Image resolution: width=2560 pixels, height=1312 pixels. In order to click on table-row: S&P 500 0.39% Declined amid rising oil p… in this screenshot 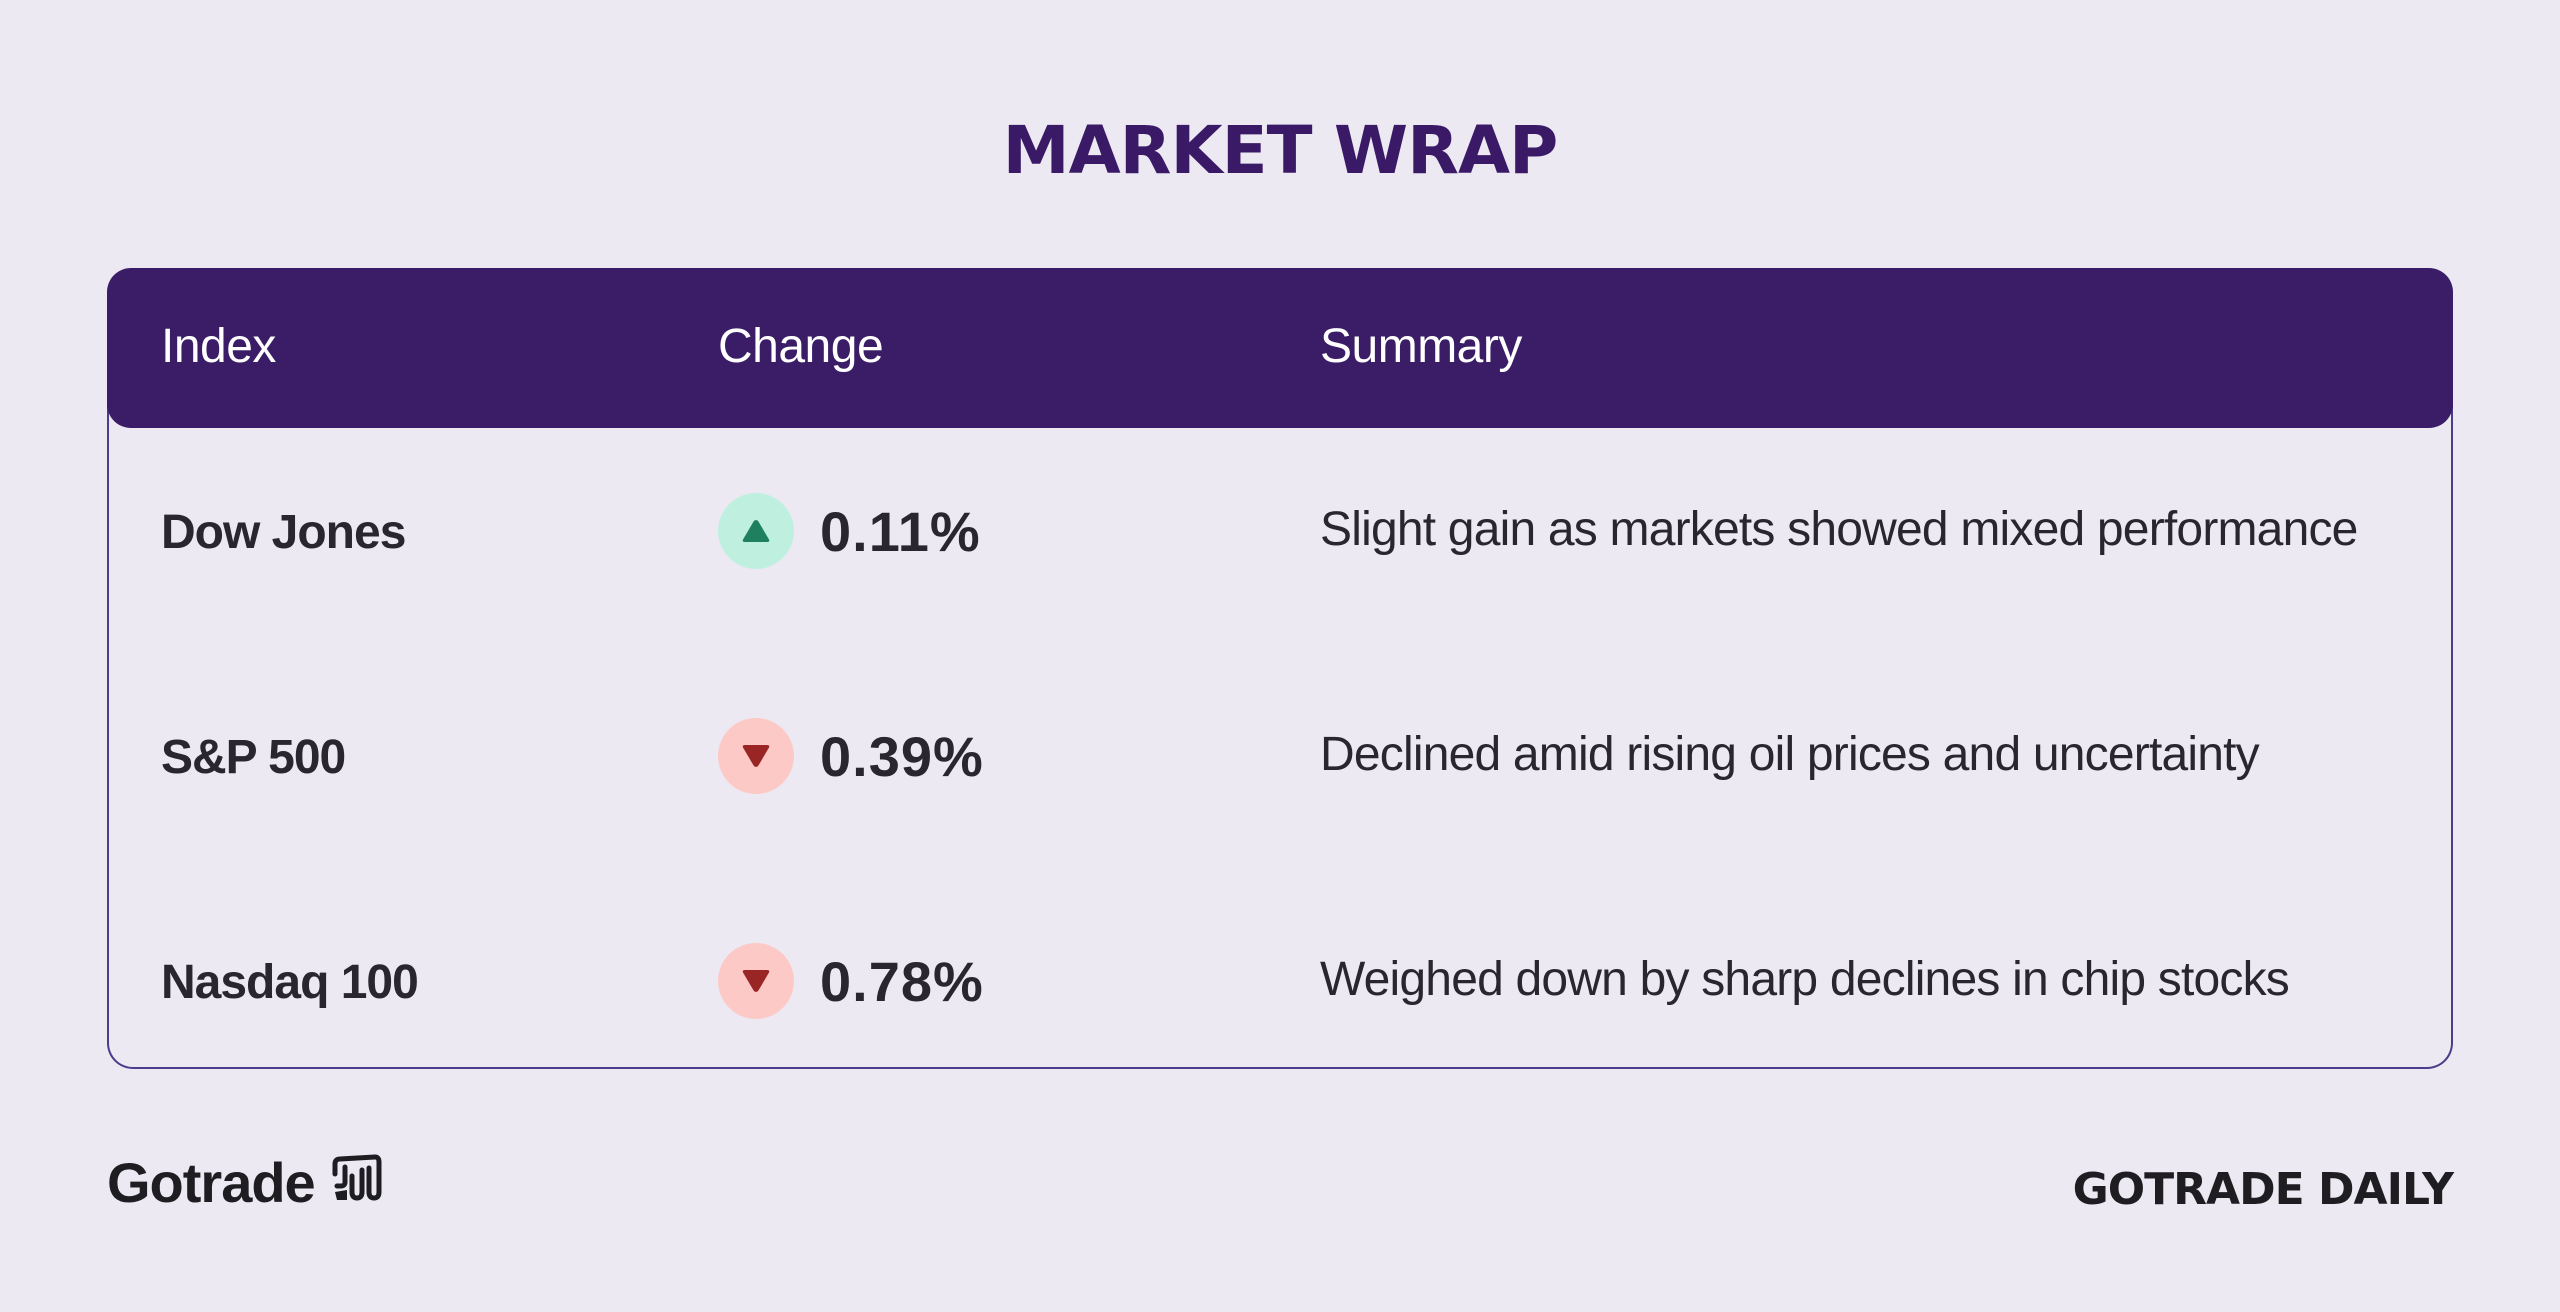, I will do `click(1280, 824)`.